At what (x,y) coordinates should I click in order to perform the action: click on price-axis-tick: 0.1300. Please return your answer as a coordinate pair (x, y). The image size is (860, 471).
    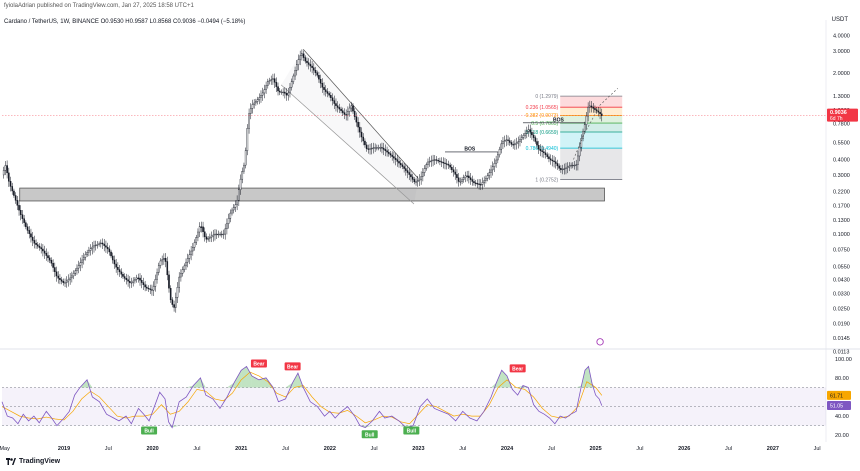
    Looking at the image, I should click on (841, 221).